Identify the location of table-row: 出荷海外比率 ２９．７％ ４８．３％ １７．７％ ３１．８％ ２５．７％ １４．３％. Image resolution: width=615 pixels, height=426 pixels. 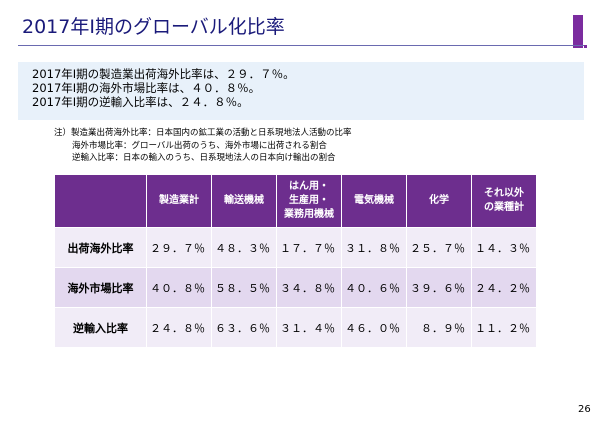
(295, 247).